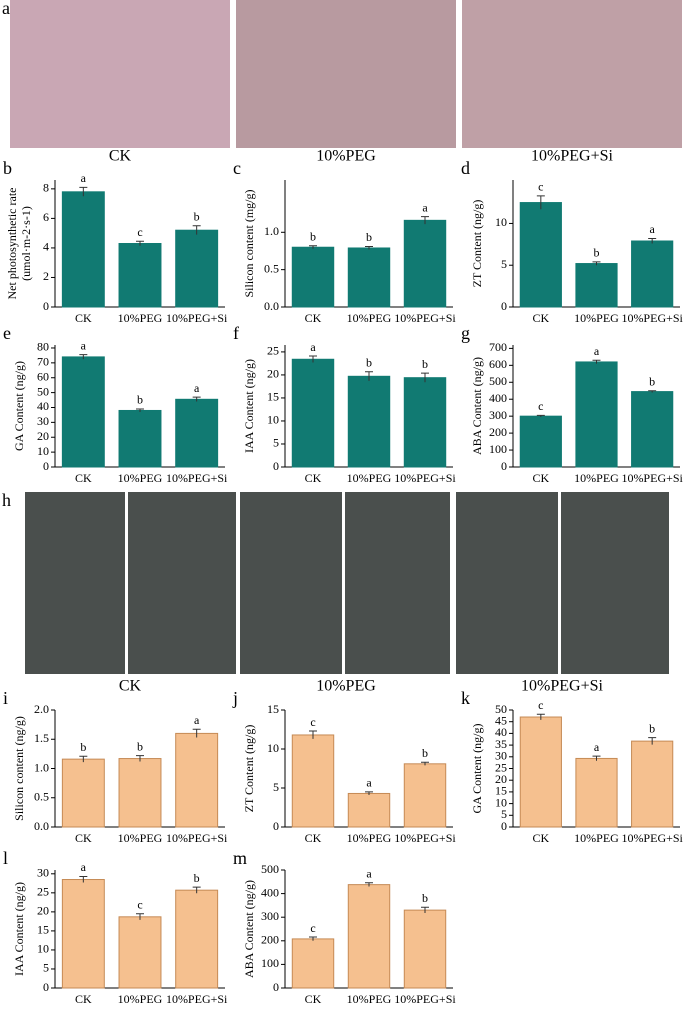 This screenshot has width=685, height=1016. Describe the element at coordinates (271, 231) in the screenshot. I see `y-tick-label: 1.0` at that location.